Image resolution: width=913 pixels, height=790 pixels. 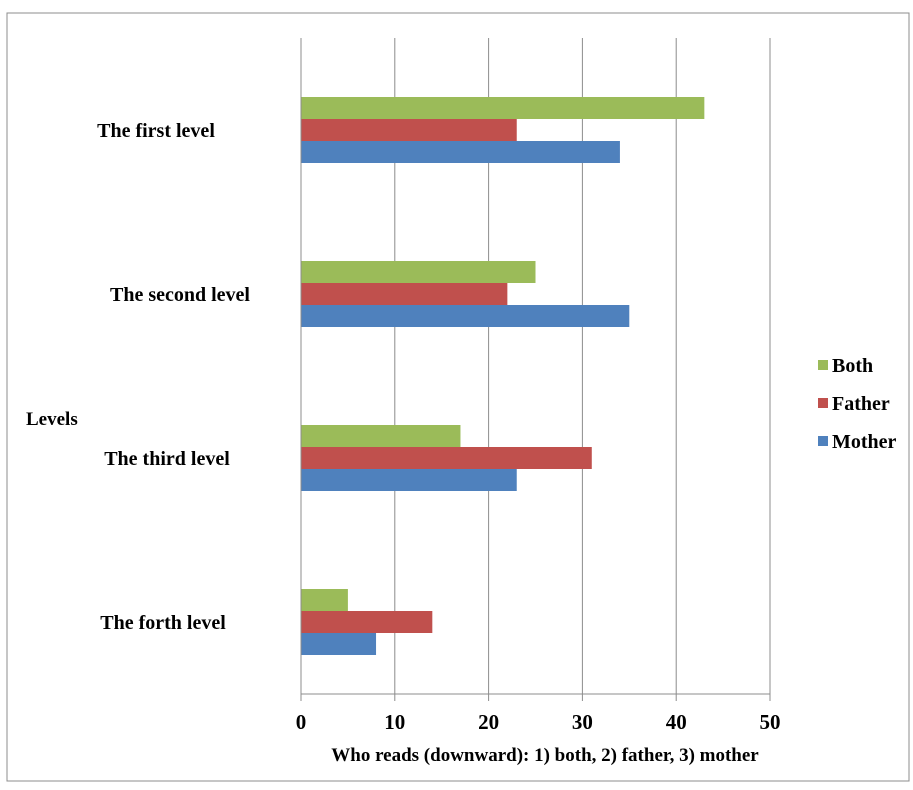 I want to click on legend-label-mother: Mother, so click(x=864, y=442).